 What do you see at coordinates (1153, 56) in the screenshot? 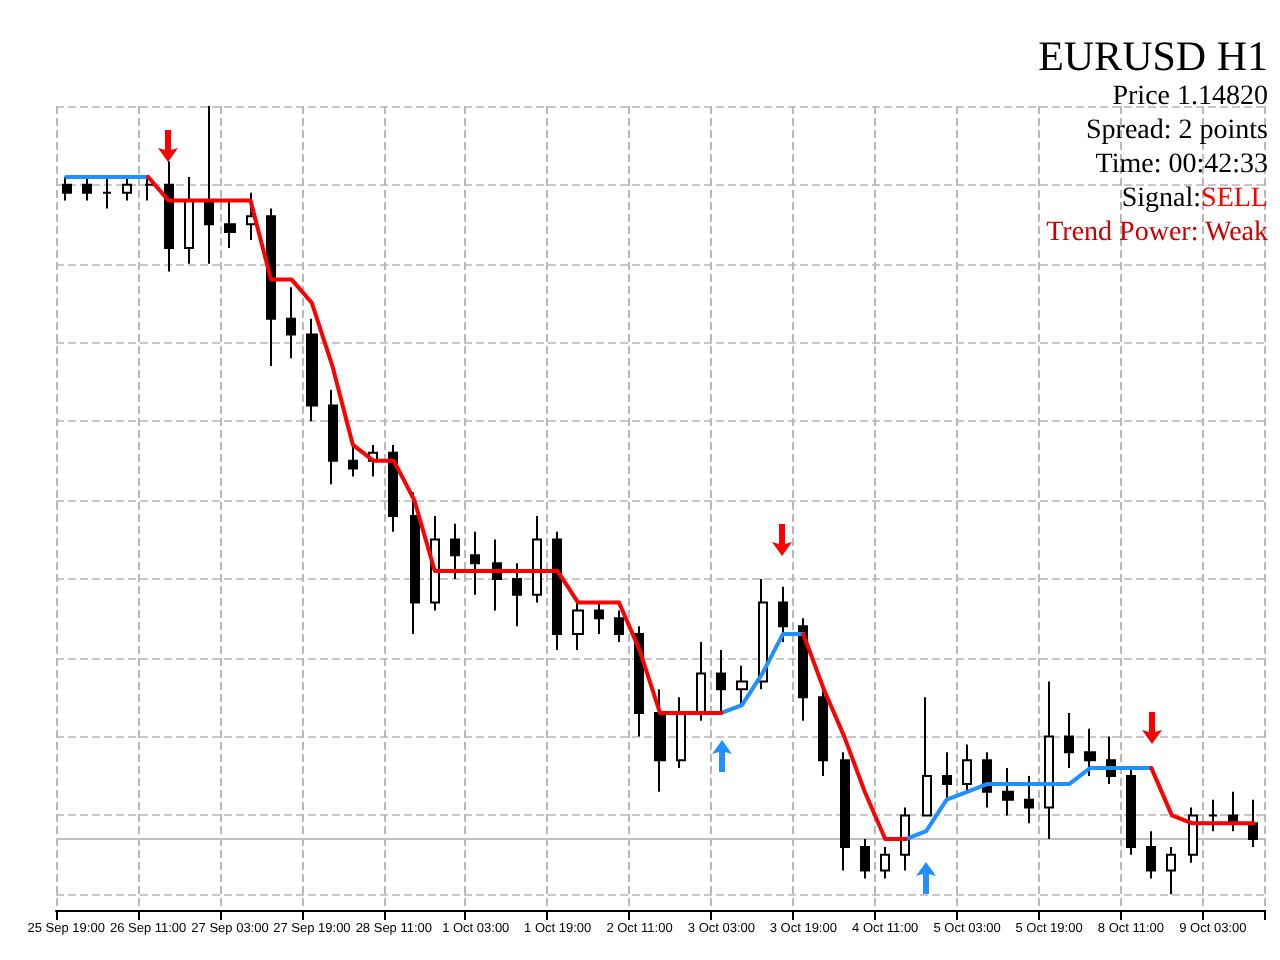
I see `chart-title: EURUSD H1` at bounding box center [1153, 56].